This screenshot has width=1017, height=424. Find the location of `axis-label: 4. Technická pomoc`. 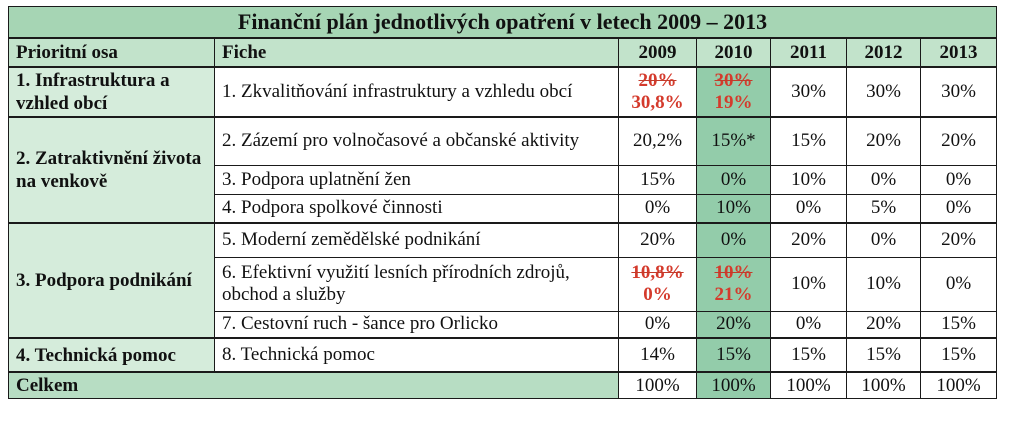

axis-label: 4. Technická pomoc is located at coordinates (111, 355).